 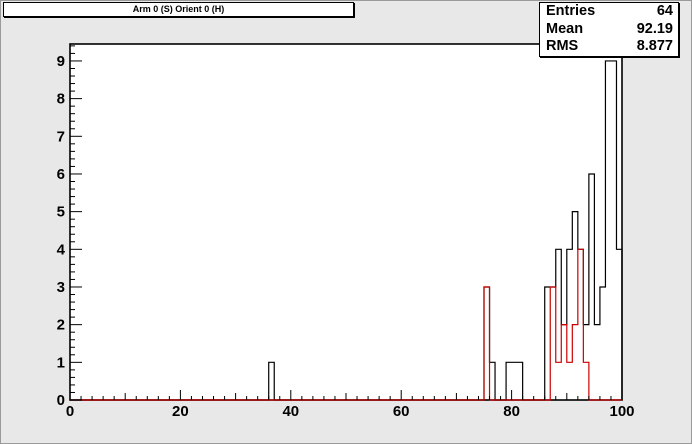 I want to click on title-box: Arm 0 (S) Orient 0 (H), so click(x=178, y=9).